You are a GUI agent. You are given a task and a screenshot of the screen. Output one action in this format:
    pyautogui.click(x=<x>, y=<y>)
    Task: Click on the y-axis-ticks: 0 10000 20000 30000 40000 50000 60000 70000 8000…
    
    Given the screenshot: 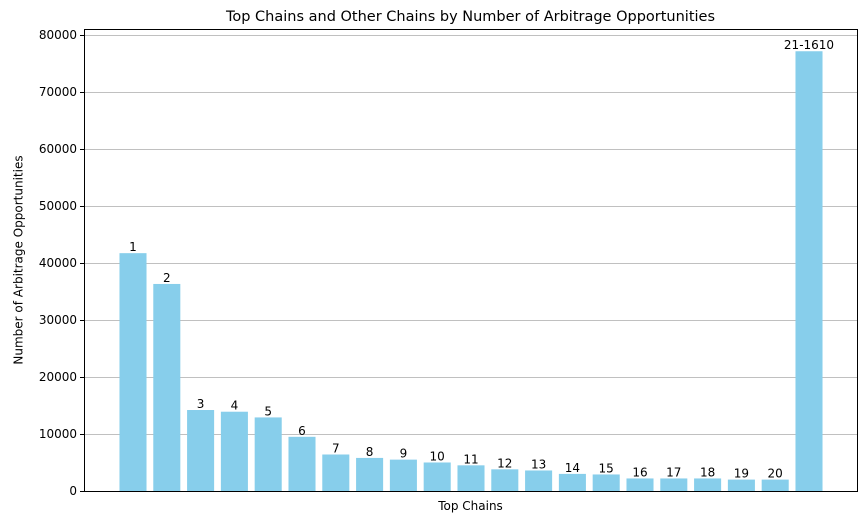 What is the action you would take?
    pyautogui.click(x=61, y=263)
    